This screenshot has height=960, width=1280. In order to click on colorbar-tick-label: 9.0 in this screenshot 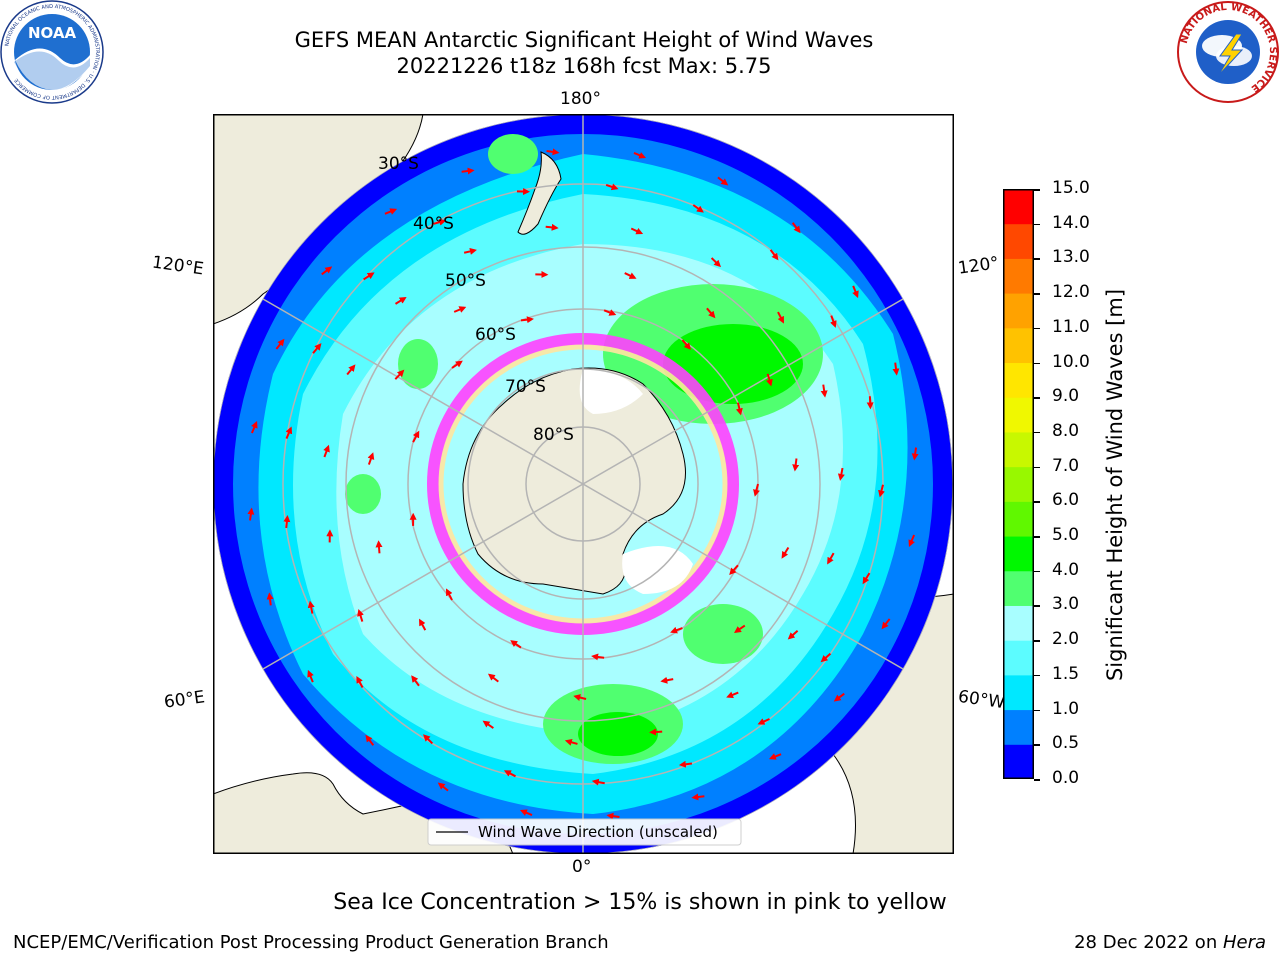, I will do `click(1066, 396)`.